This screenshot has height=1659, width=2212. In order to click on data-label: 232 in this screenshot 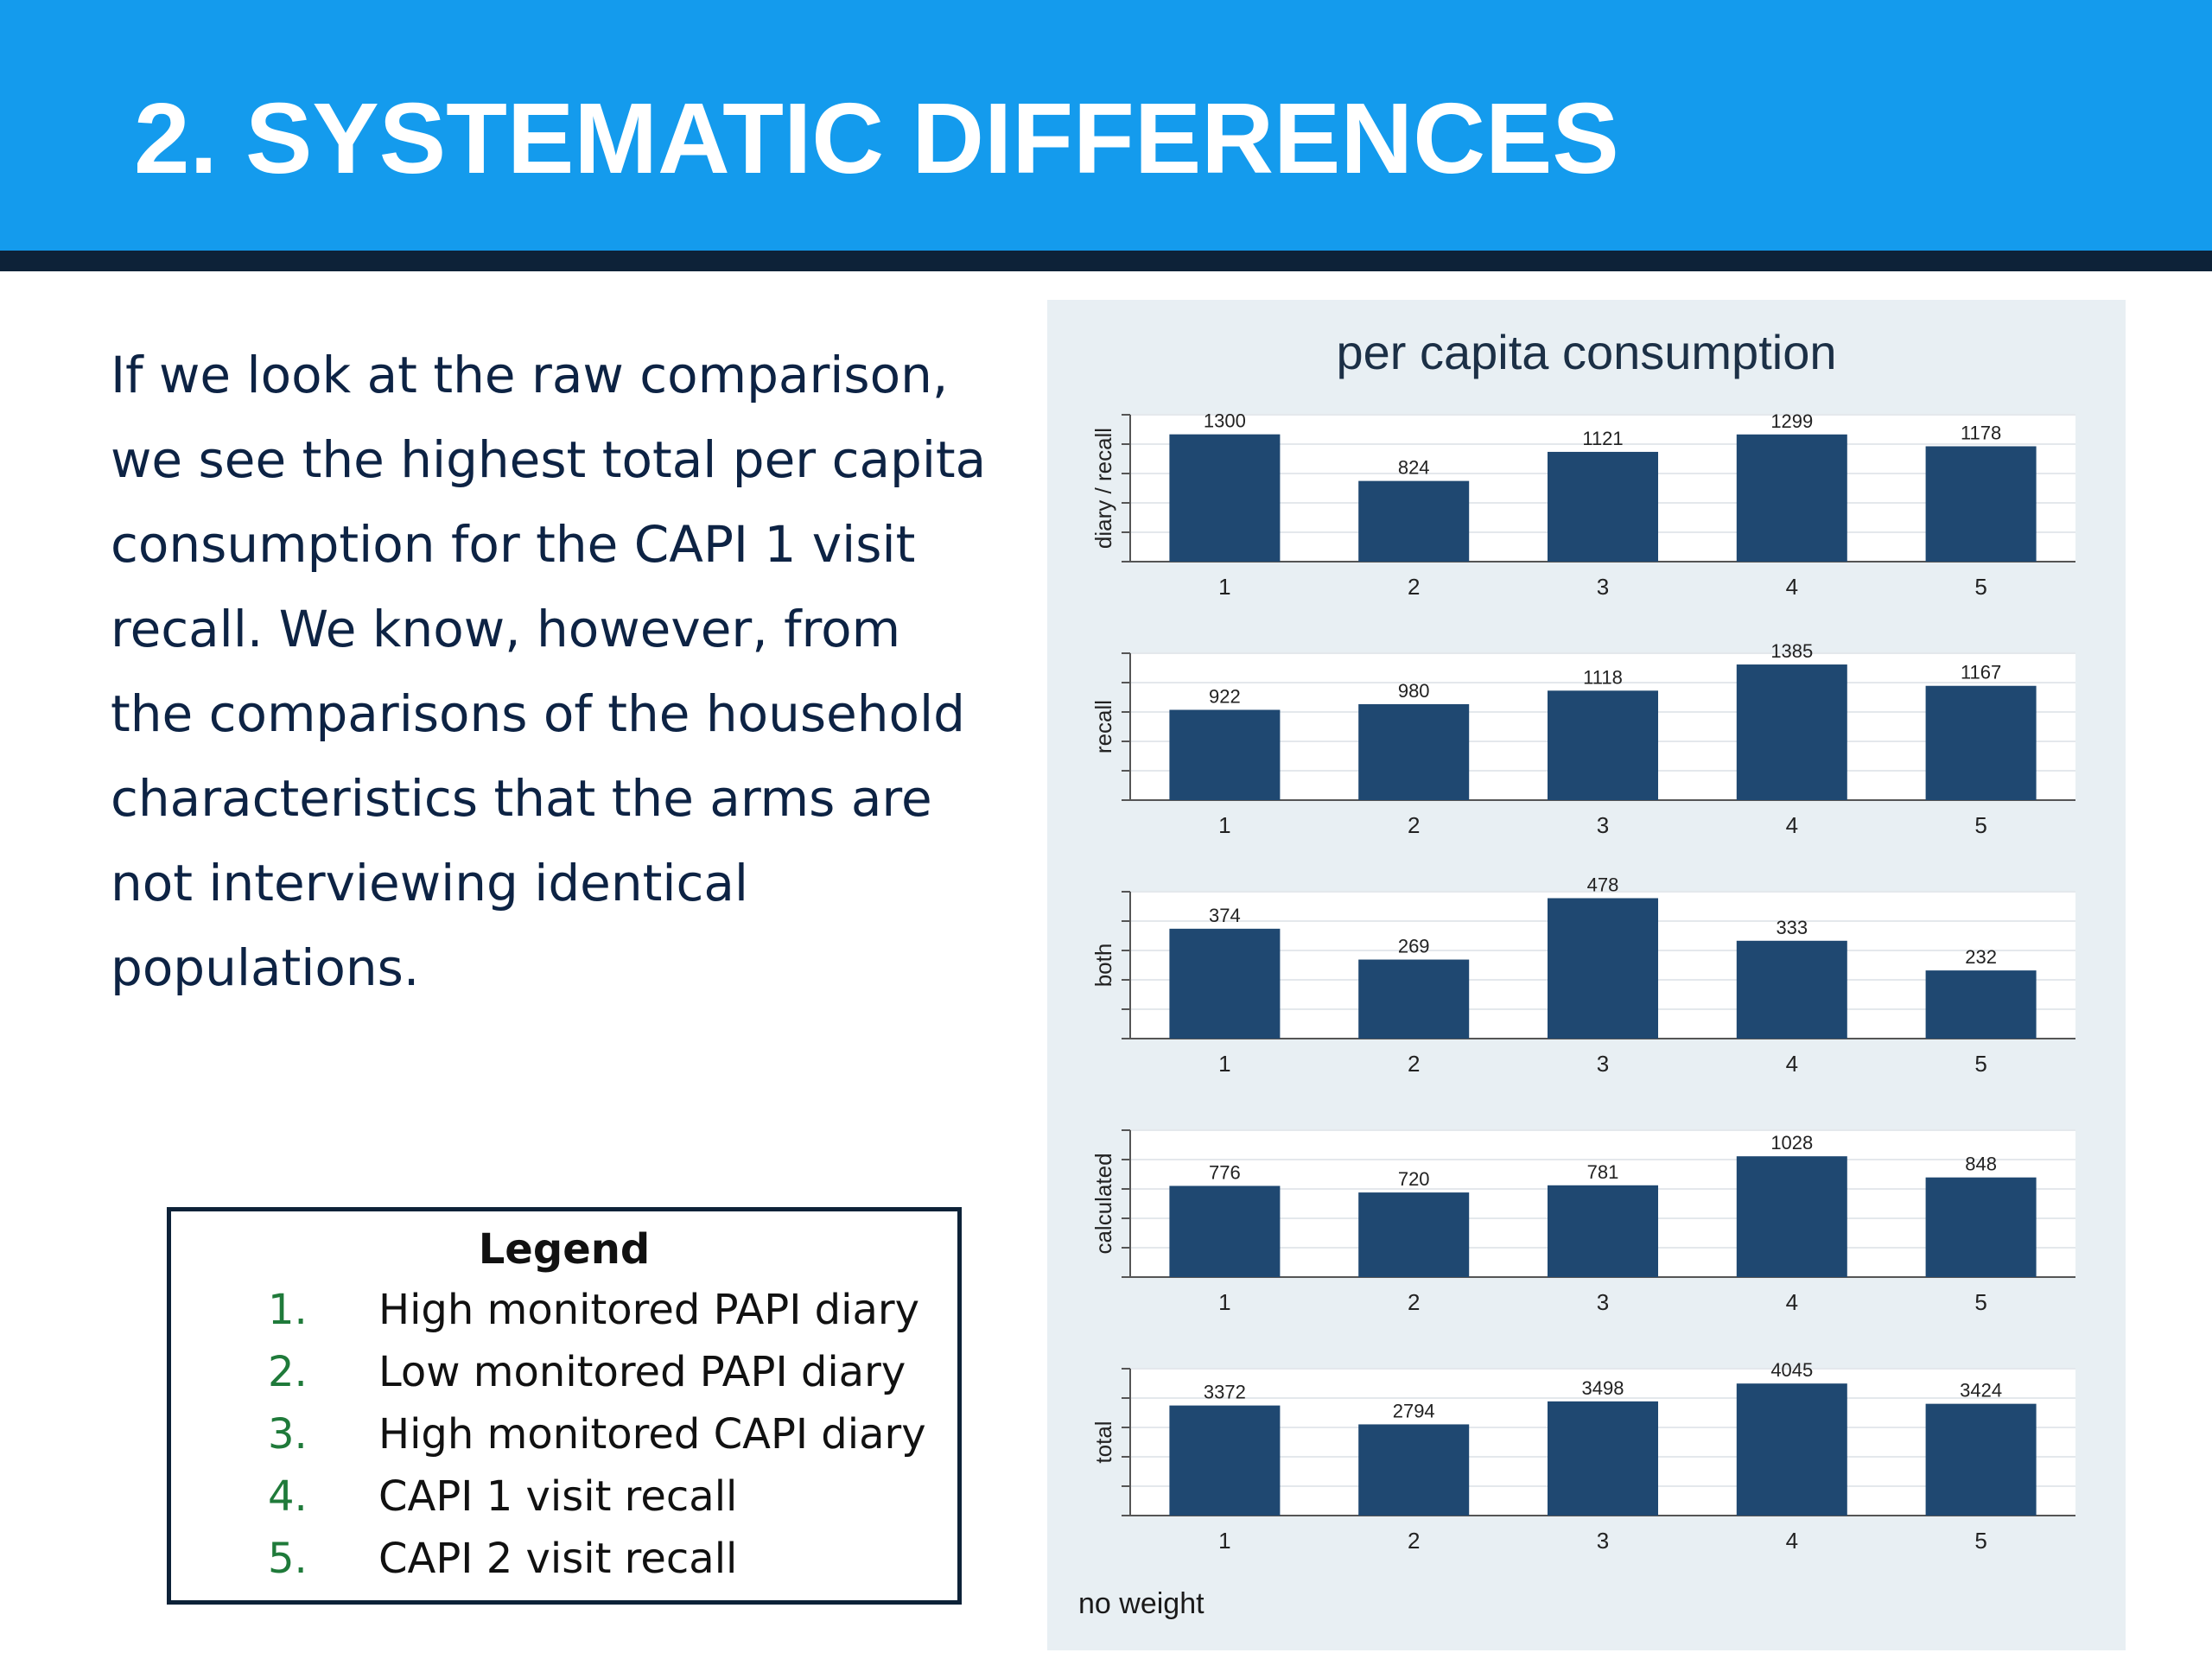, I will do `click(1981, 957)`.